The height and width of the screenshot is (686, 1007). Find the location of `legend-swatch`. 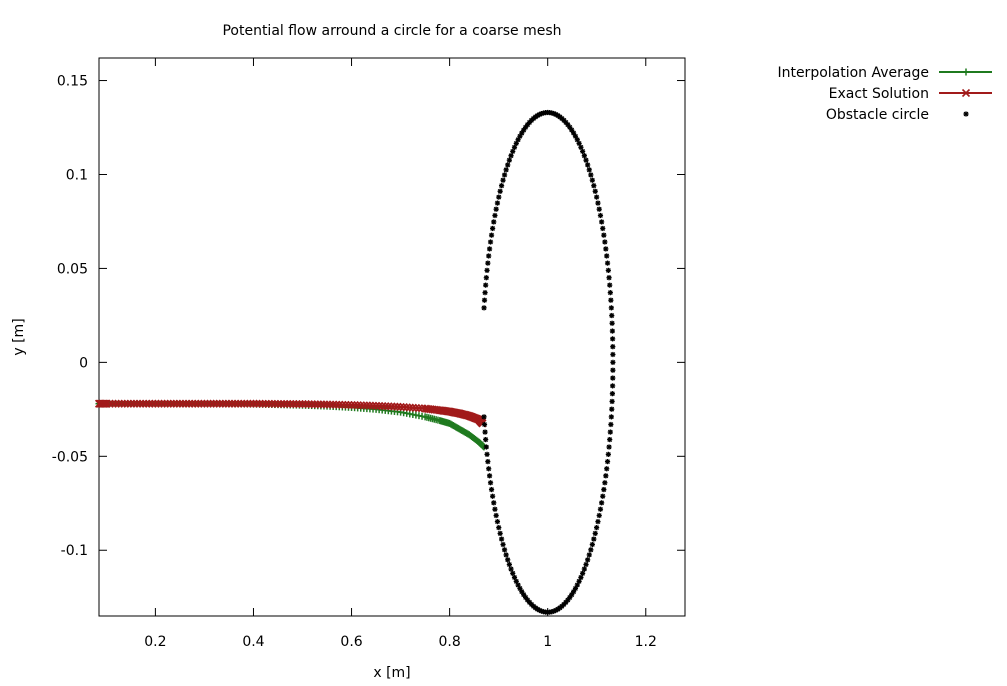

legend-swatch is located at coordinates (965, 93).